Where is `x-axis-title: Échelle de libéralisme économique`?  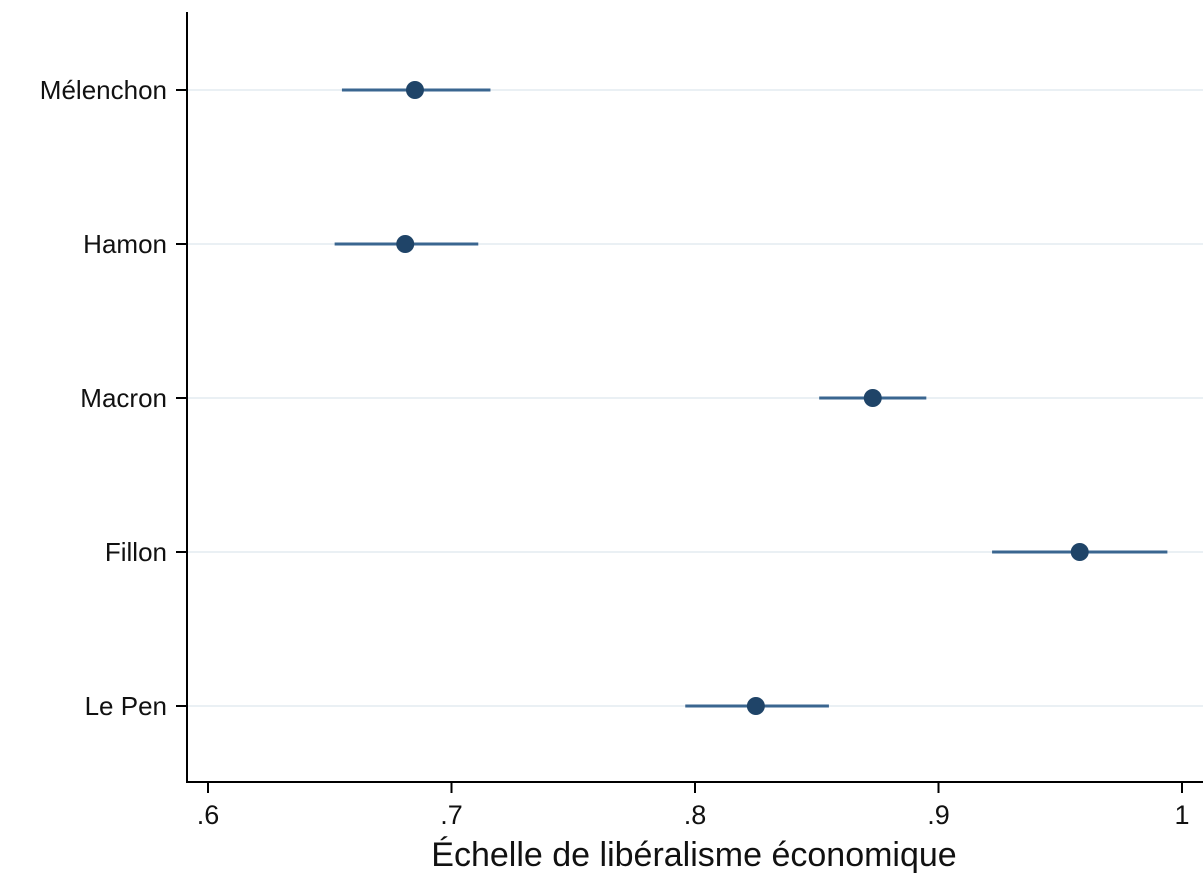
x-axis-title: Échelle de libéralisme économique is located at coordinates (693, 854).